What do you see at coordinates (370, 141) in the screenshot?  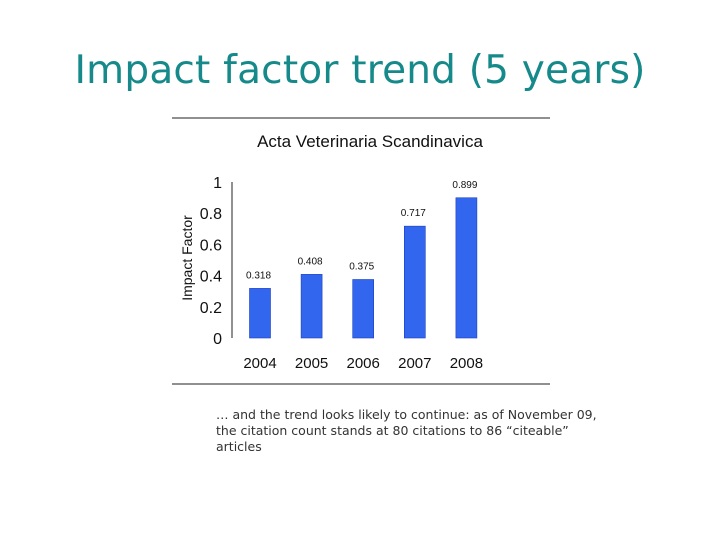 I see `chart-title: Acta Veterinaria Scandinavica` at bounding box center [370, 141].